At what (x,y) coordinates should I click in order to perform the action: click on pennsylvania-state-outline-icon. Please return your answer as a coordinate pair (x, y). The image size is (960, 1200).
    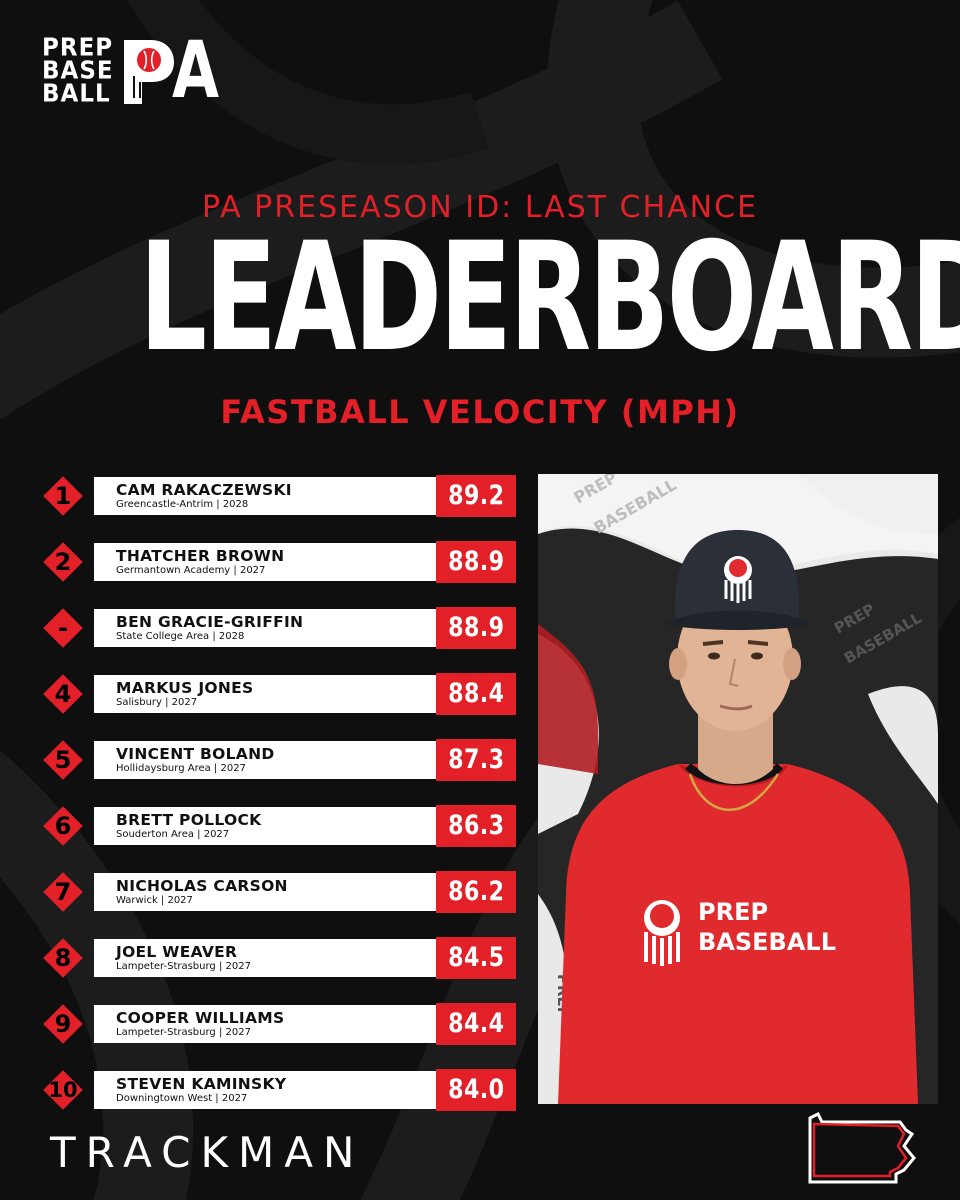
    Looking at the image, I should click on (862, 1148).